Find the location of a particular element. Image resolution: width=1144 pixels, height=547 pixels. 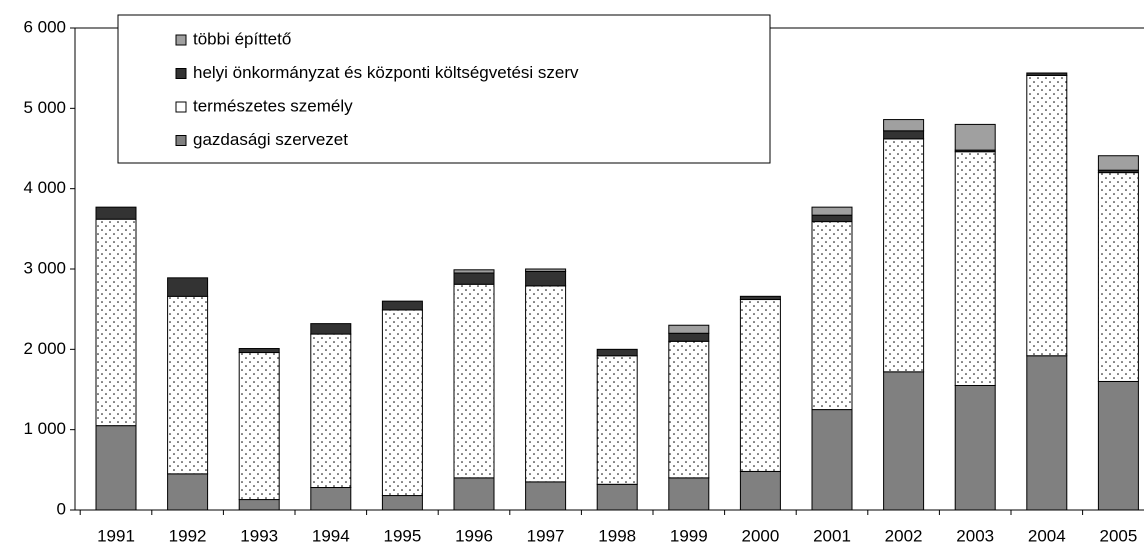

y-tick-label: 1 000 is located at coordinates (44, 428).